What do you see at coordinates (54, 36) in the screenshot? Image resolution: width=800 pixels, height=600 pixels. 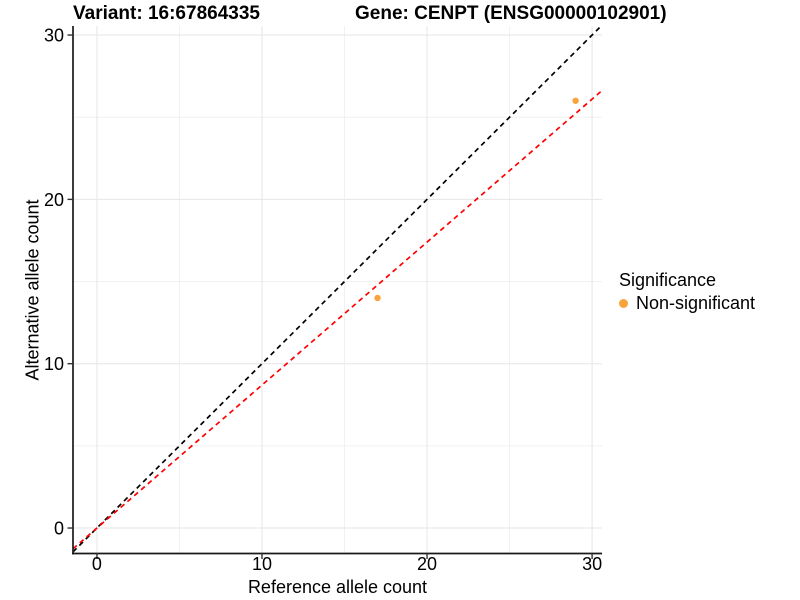 I see `y-tick-label: 30` at bounding box center [54, 36].